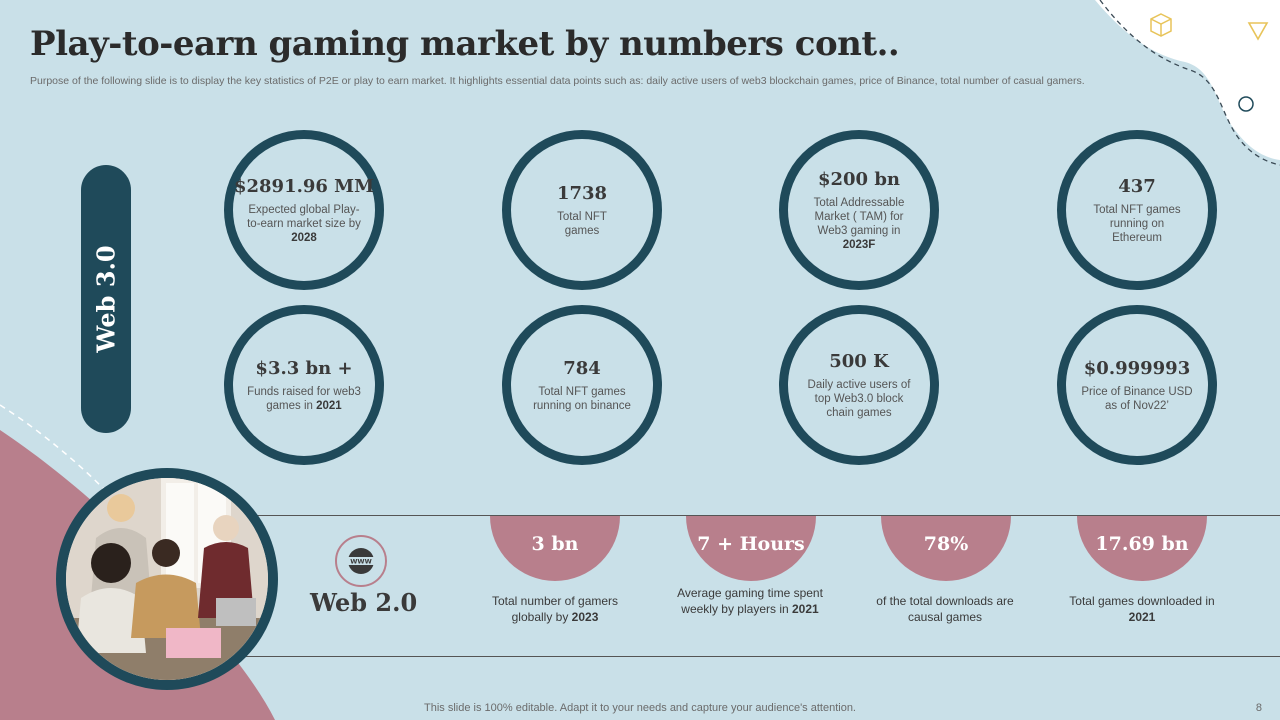 The width and height of the screenshot is (1280, 720). Describe the element at coordinates (364, 602) in the screenshot. I see `web2-label: Web 2.0` at that location.